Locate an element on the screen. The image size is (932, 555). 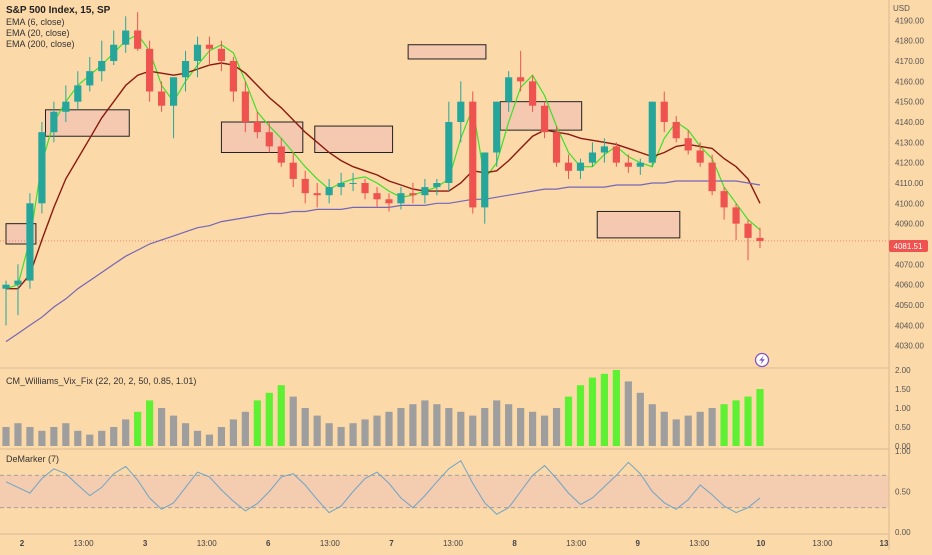
demarker-tick-label: 1.00 is located at coordinates (903, 451).